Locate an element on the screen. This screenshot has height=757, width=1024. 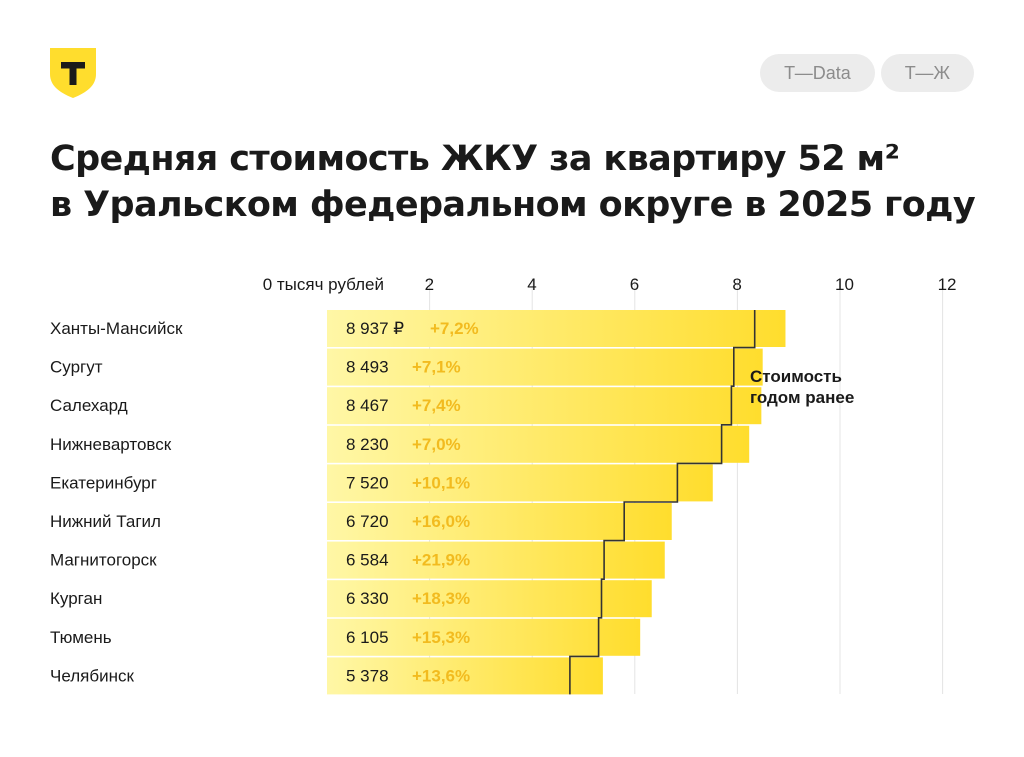
change-label: +7,4% is located at coordinates (436, 405).